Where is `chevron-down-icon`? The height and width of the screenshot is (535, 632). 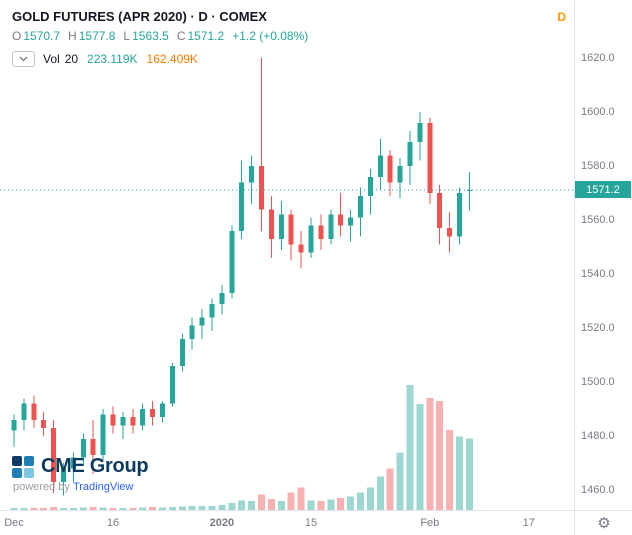
chevron-down-icon is located at coordinates (23, 59).